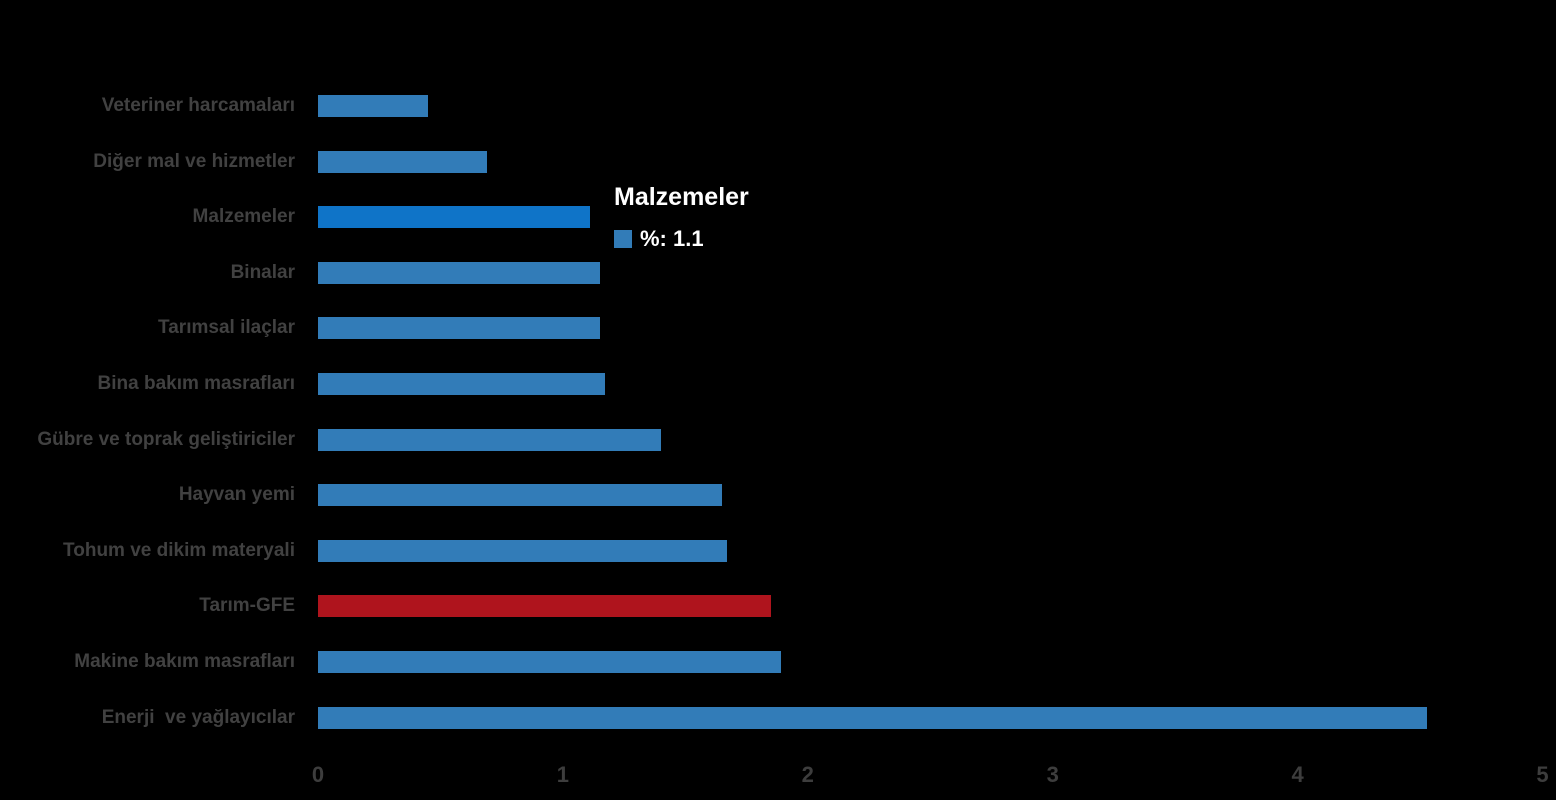 The image size is (1556, 800). Describe the element at coordinates (1297, 774) in the screenshot. I see `x-axis-tick-label: 4` at that location.